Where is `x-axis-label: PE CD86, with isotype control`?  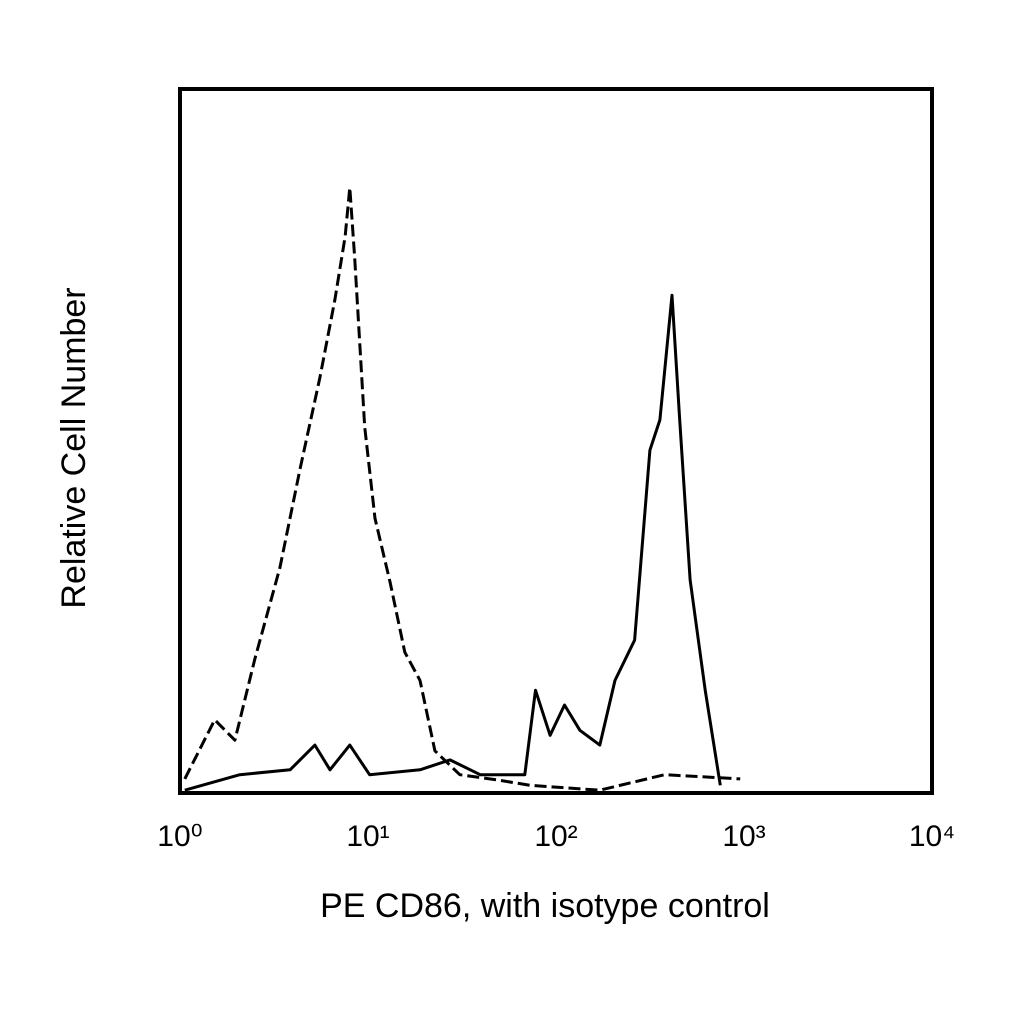 x-axis-label: PE CD86, with isotype control is located at coordinates (545, 906).